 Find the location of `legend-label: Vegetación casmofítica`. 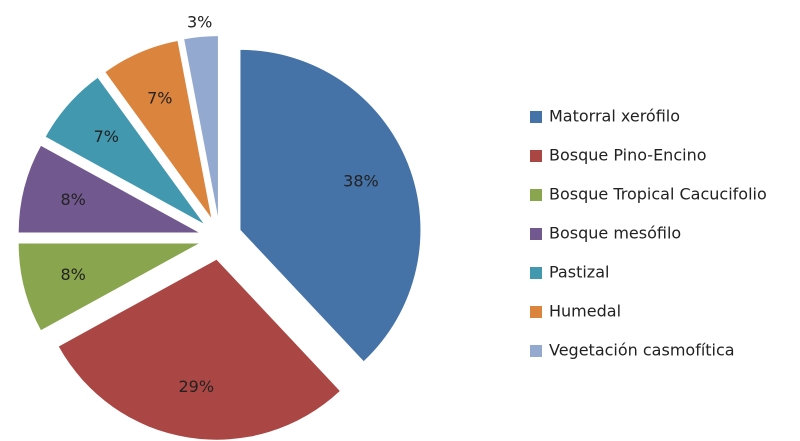

legend-label: Vegetación casmofítica is located at coordinates (642, 350).